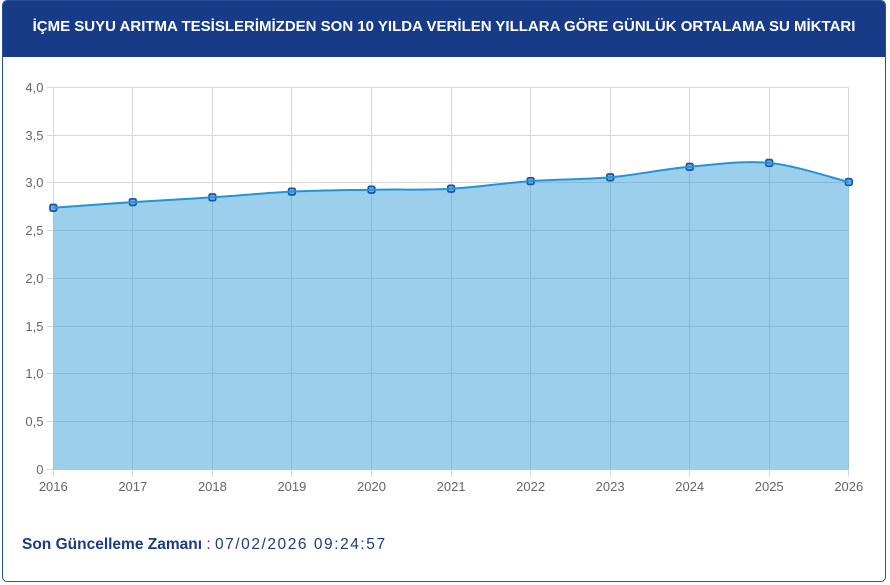  Describe the element at coordinates (848, 486) in the screenshot. I see `svg-text: 2026` at that location.